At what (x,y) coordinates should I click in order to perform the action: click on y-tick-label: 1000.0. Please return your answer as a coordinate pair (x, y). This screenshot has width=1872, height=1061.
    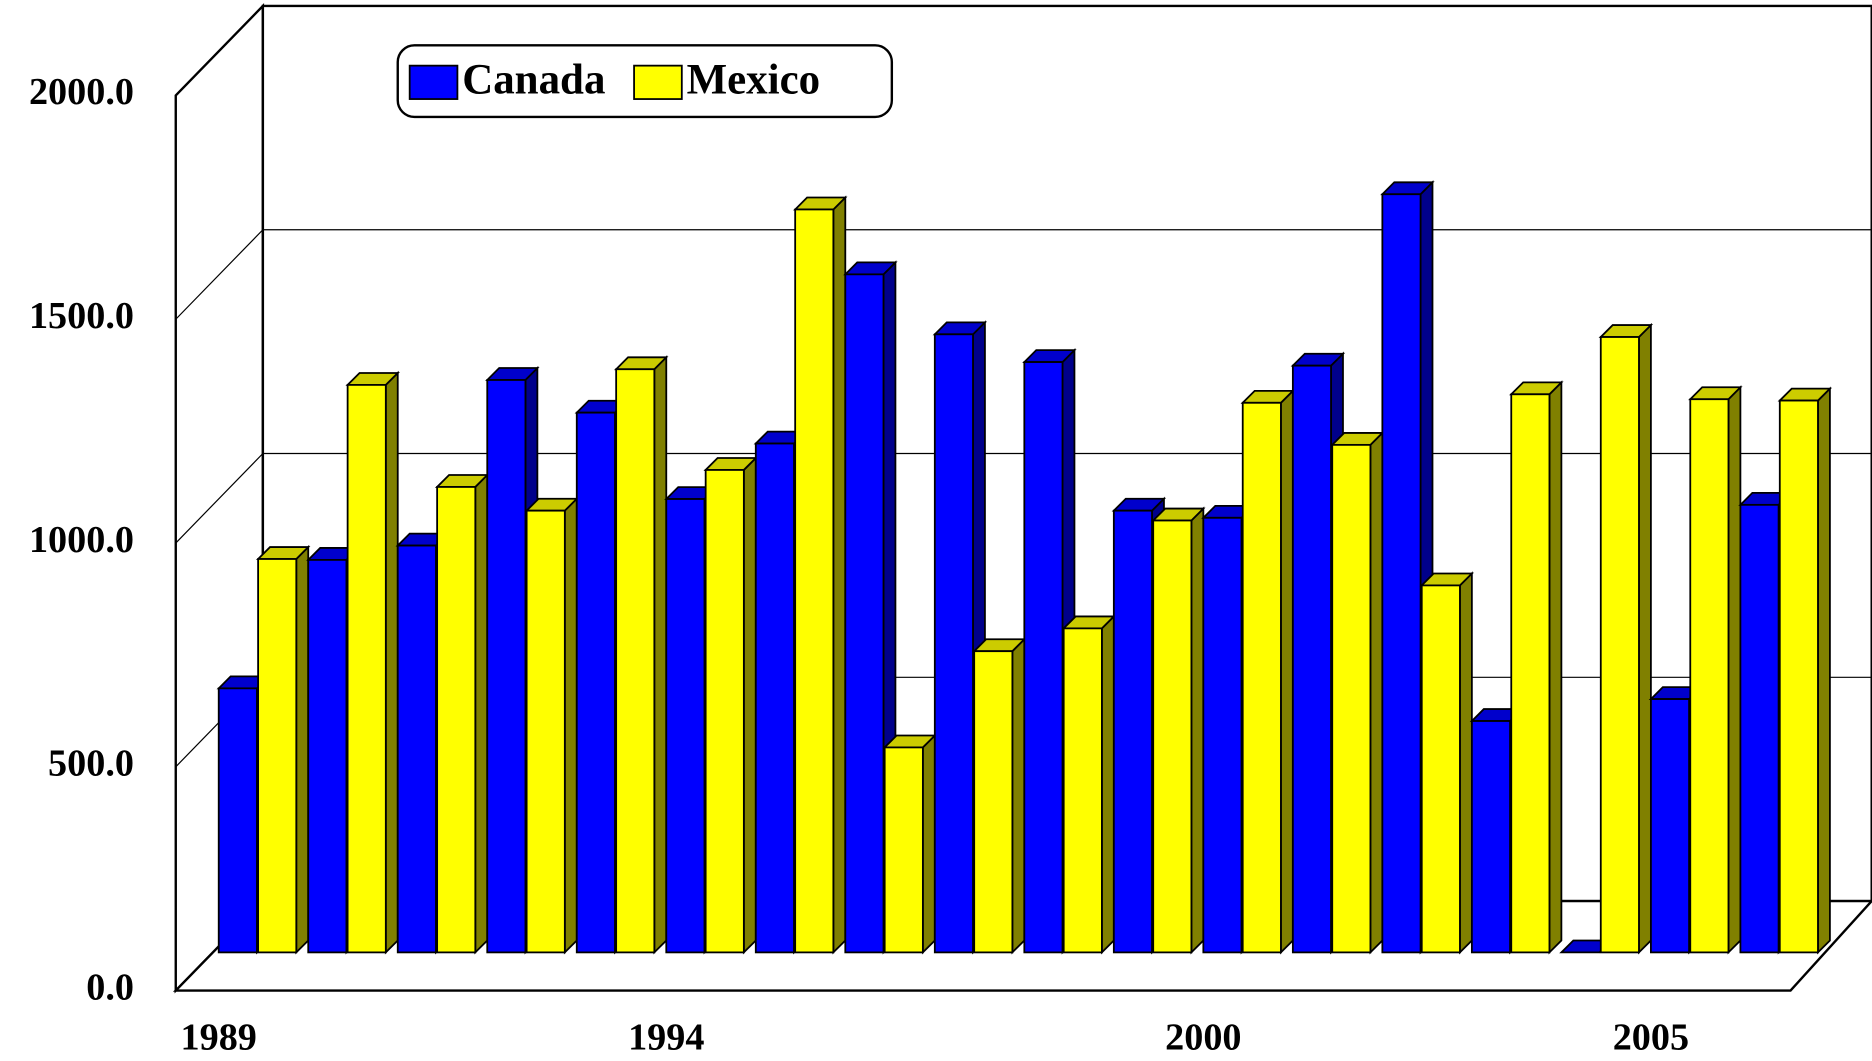
    Looking at the image, I should click on (81, 540).